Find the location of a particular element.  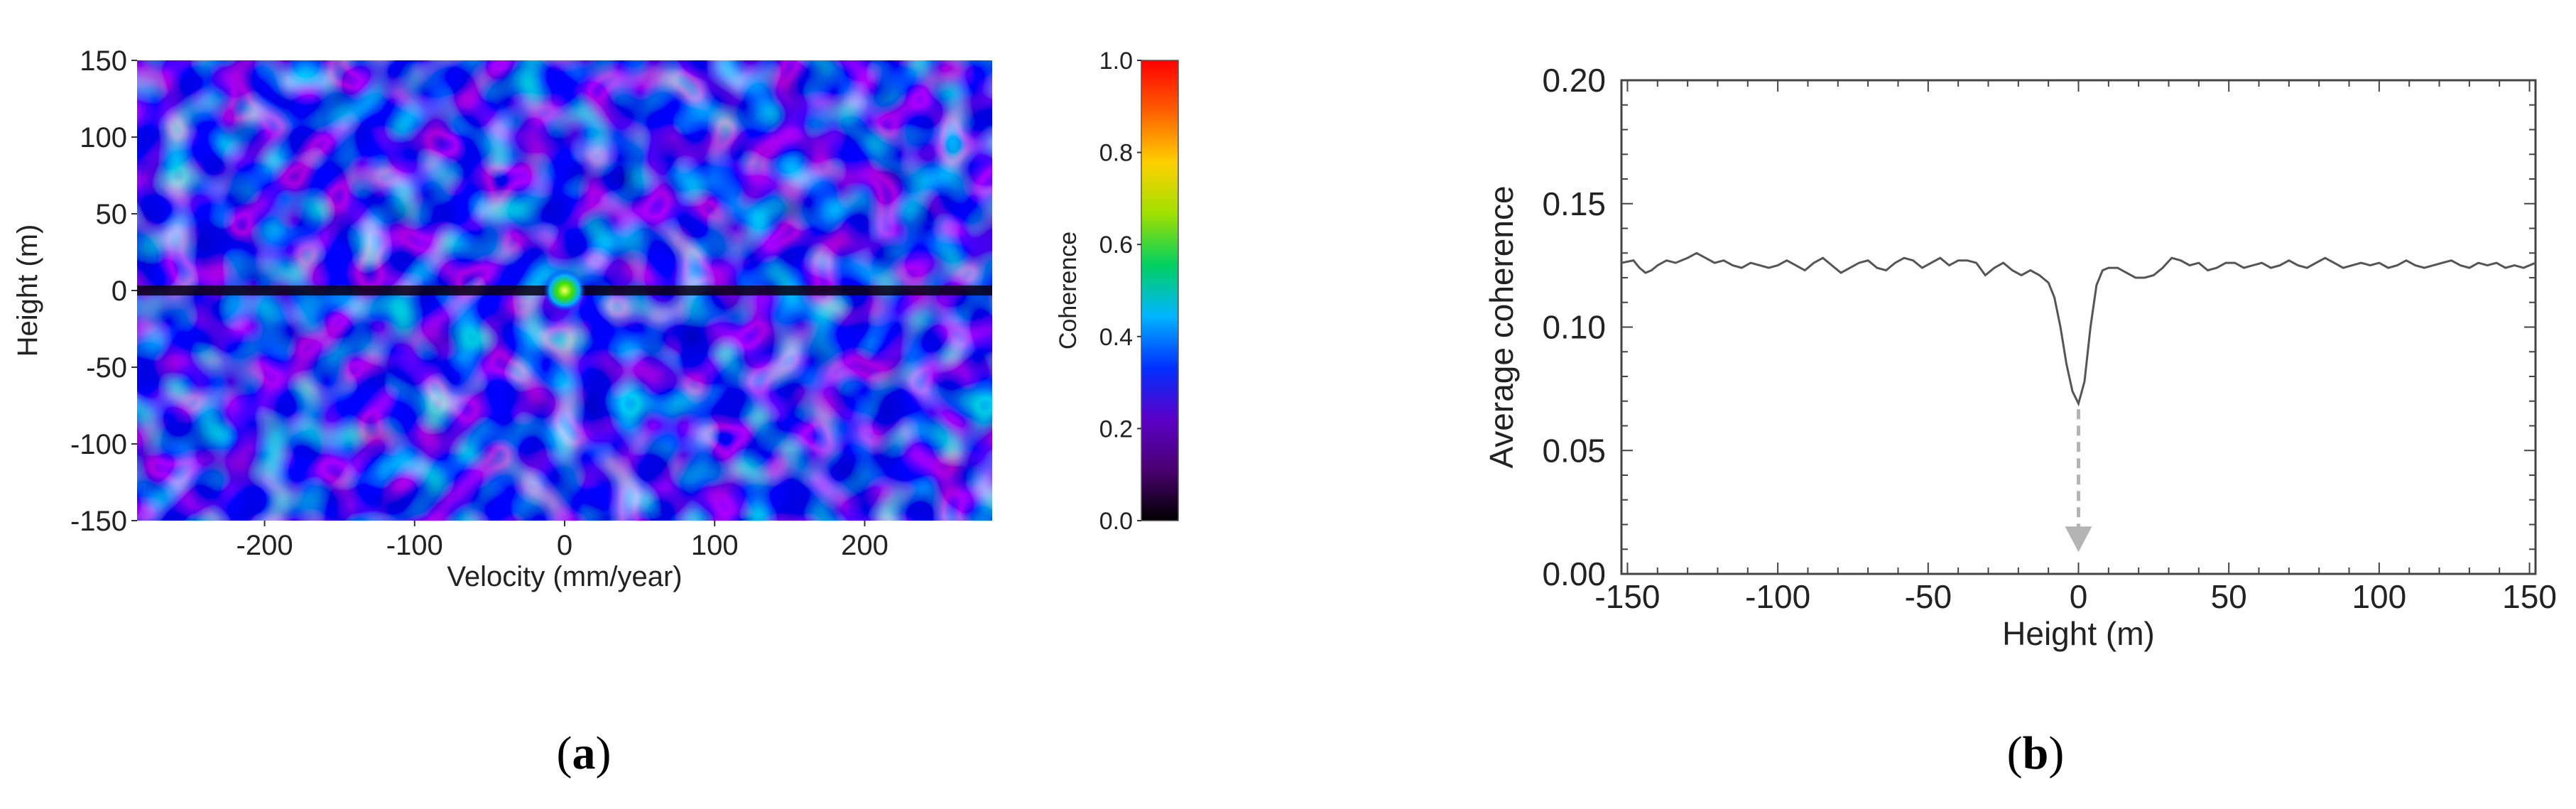

colorbar: 1.0 0.8 0.6 0.4 0.2 0.0 is located at coordinates (1139, 291).